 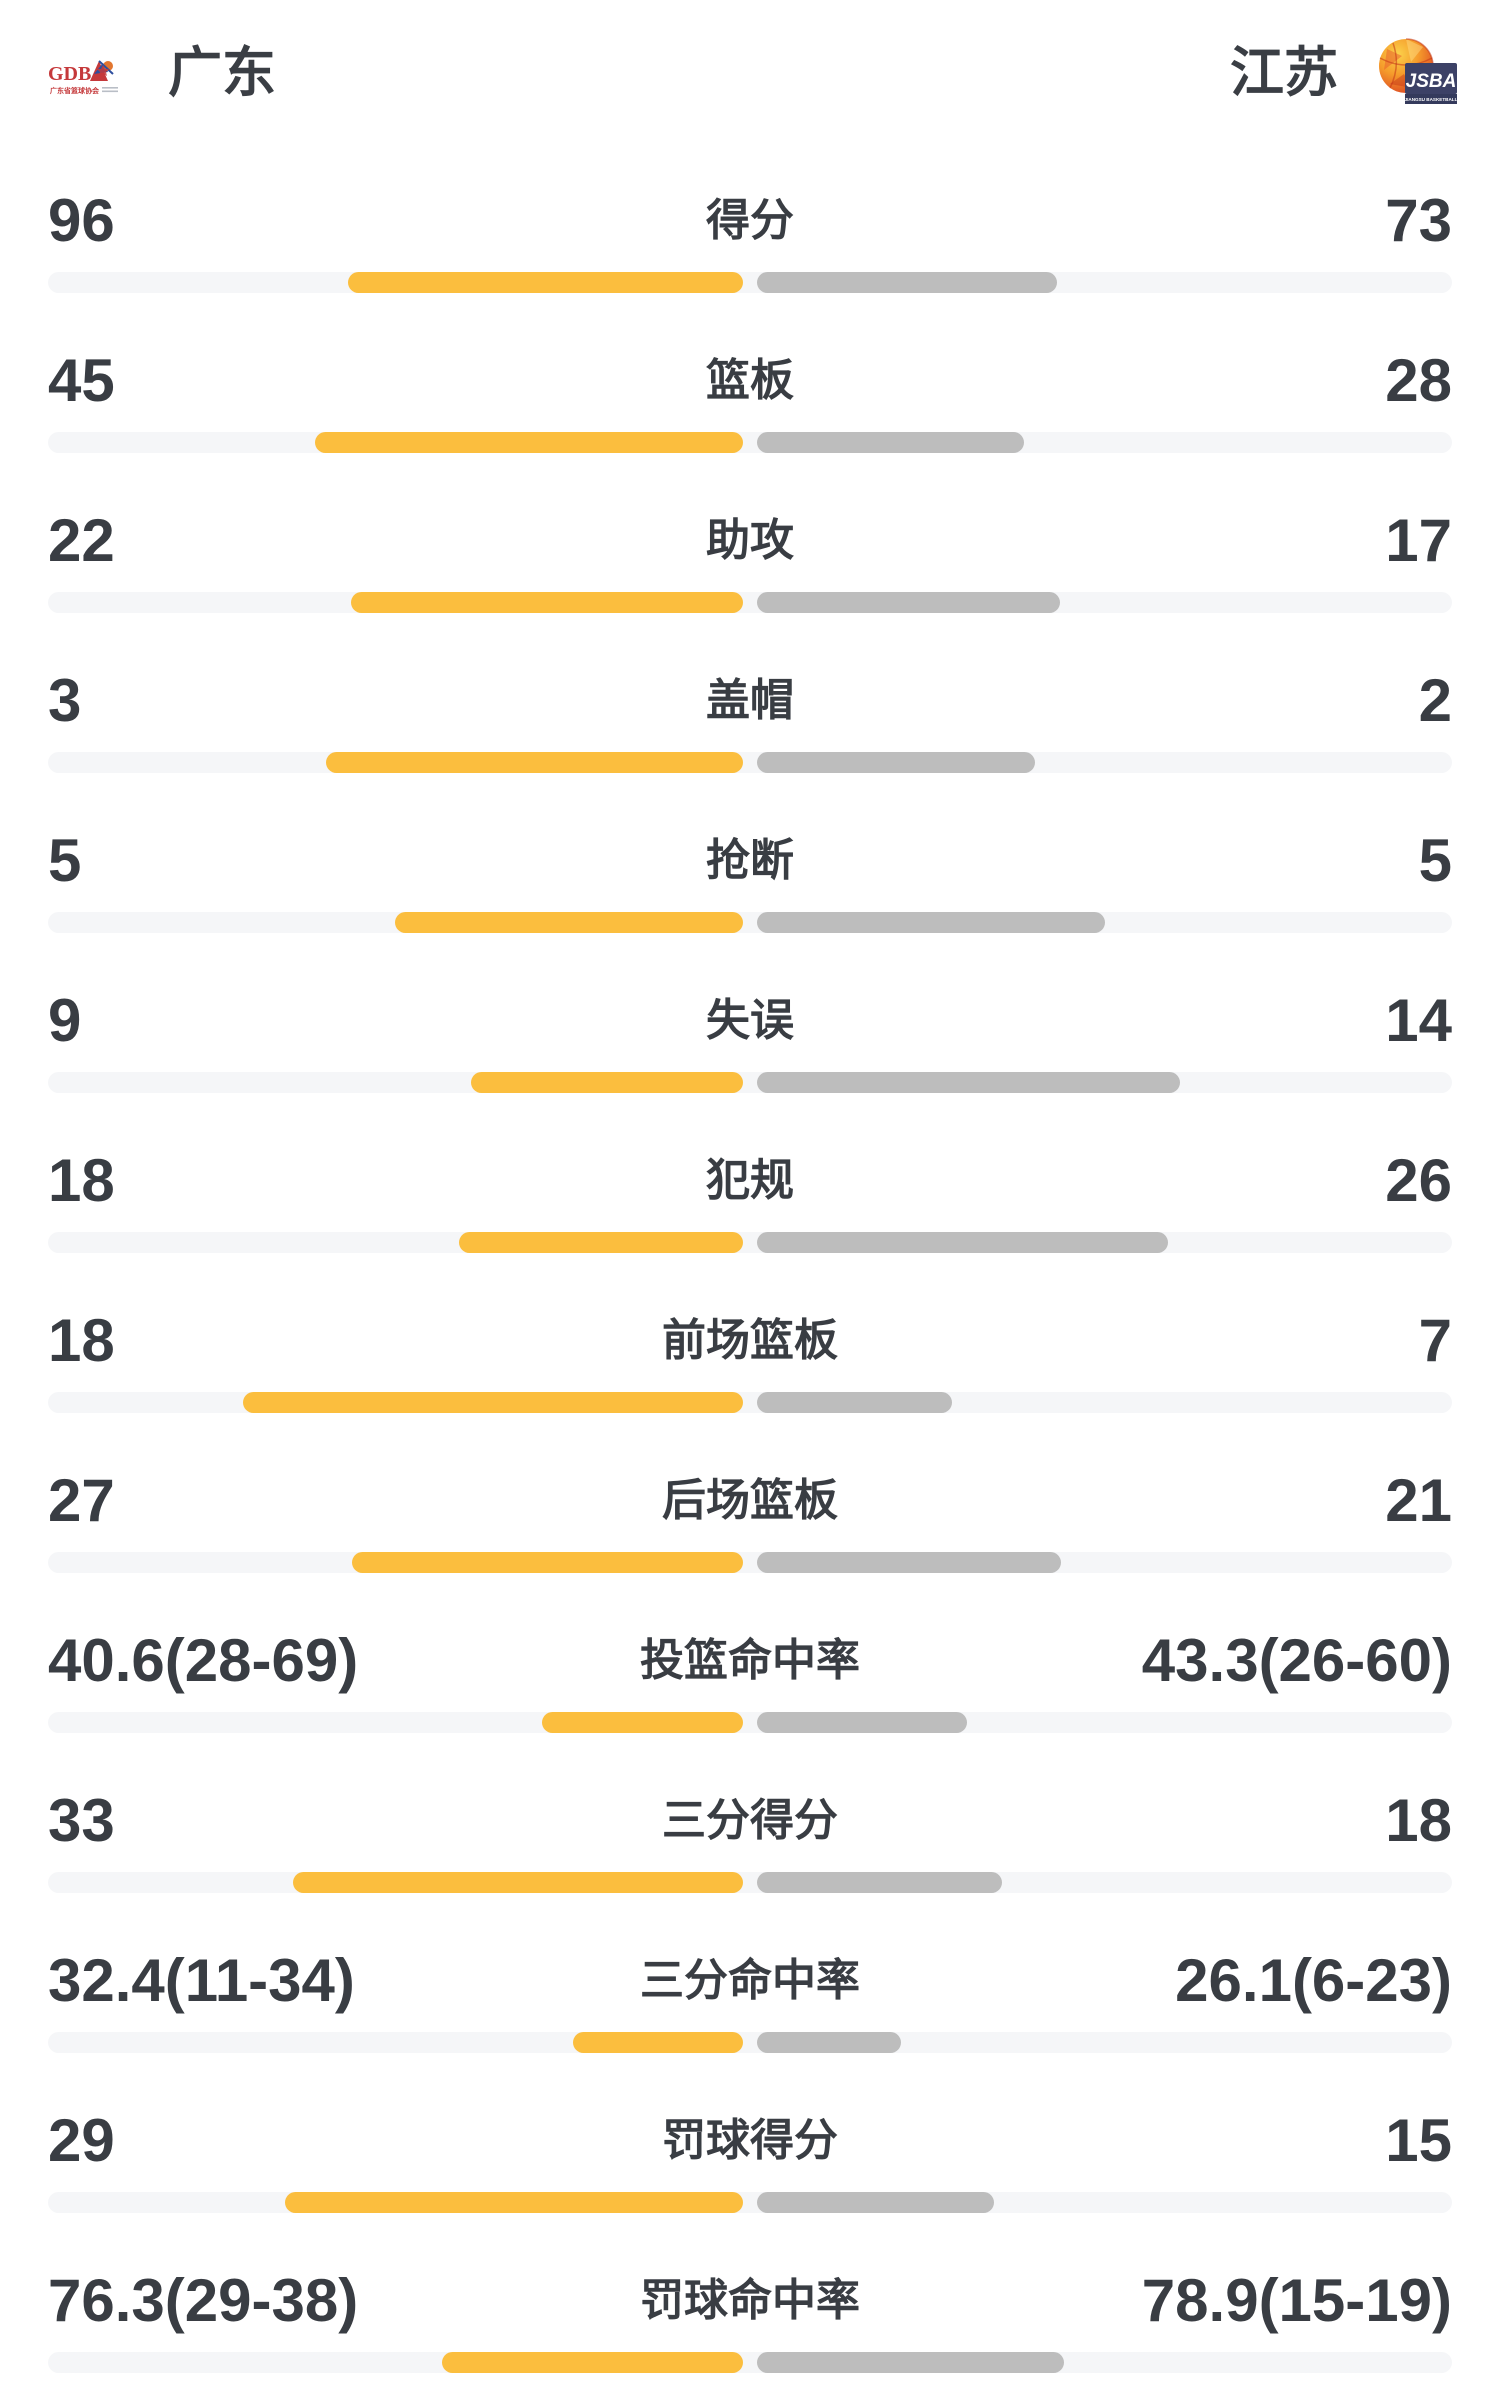 What do you see at coordinates (1418, 540) in the screenshot?
I see `away-stat-value: 17` at bounding box center [1418, 540].